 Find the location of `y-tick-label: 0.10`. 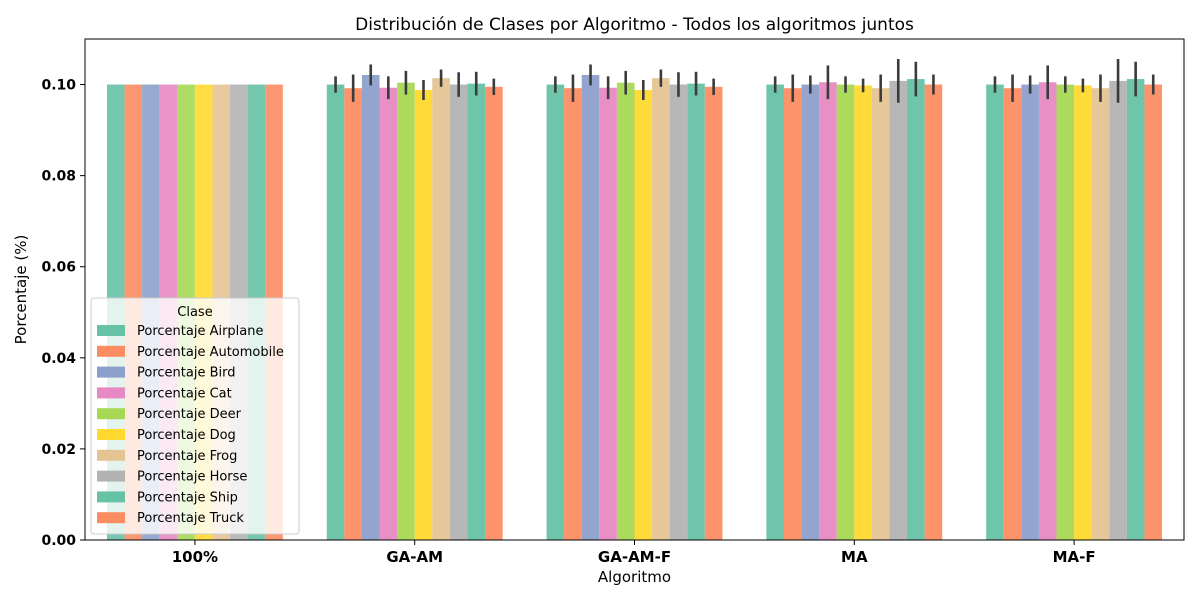

y-tick-label: 0.10 is located at coordinates (58, 86).